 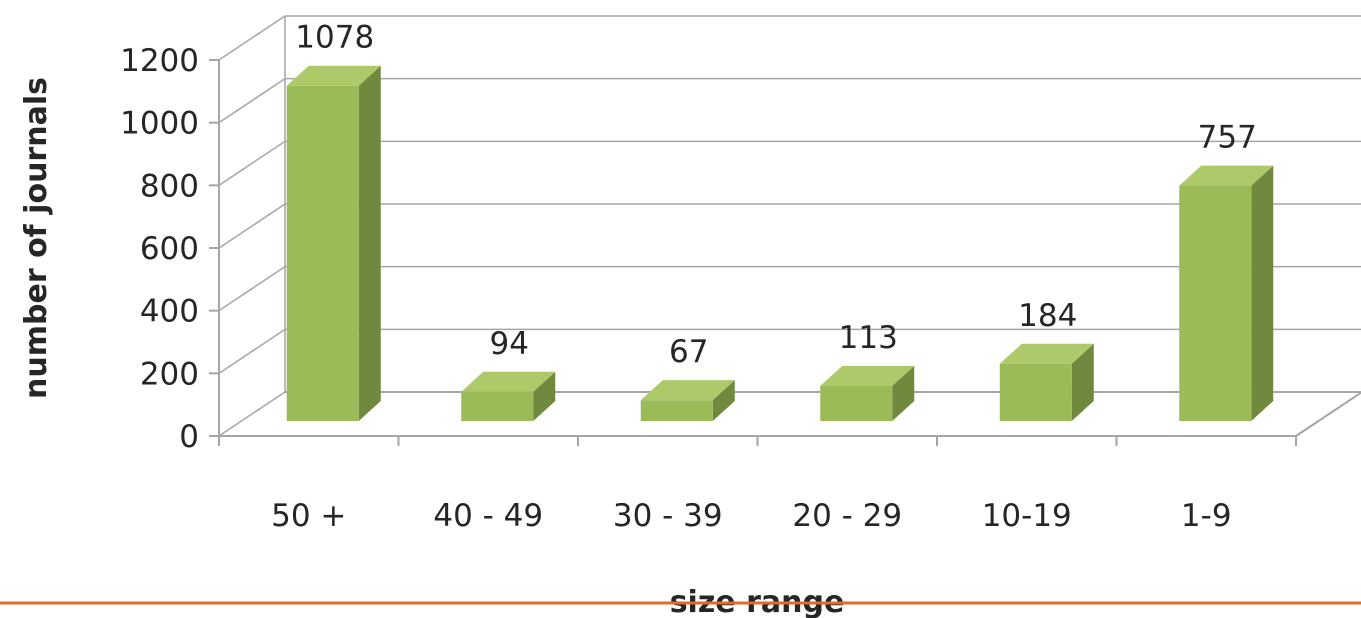 What do you see at coordinates (509, 344) in the screenshot?
I see `data-label: 94` at bounding box center [509, 344].